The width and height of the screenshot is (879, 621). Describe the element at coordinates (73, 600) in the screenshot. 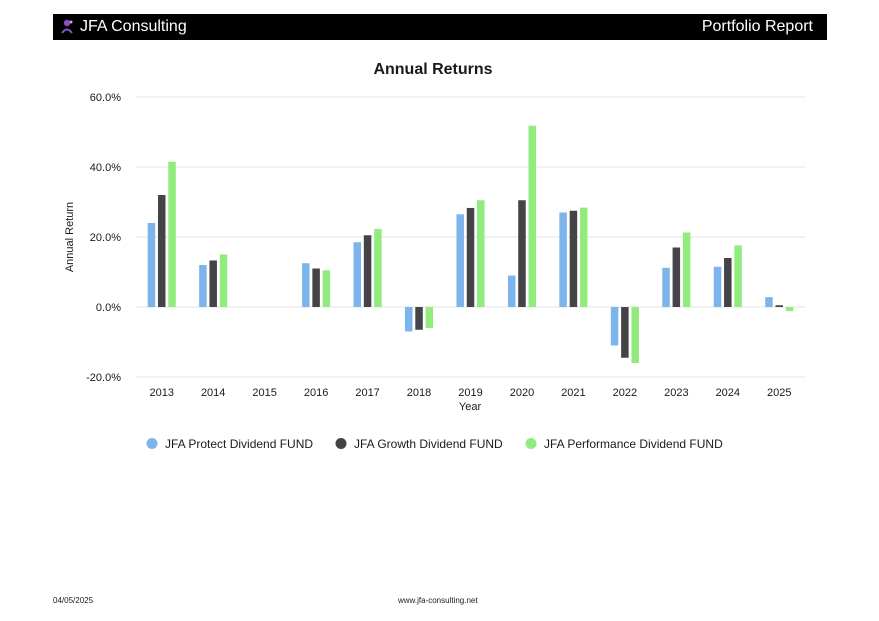

I see `footer-date: 04/05/2025` at that location.